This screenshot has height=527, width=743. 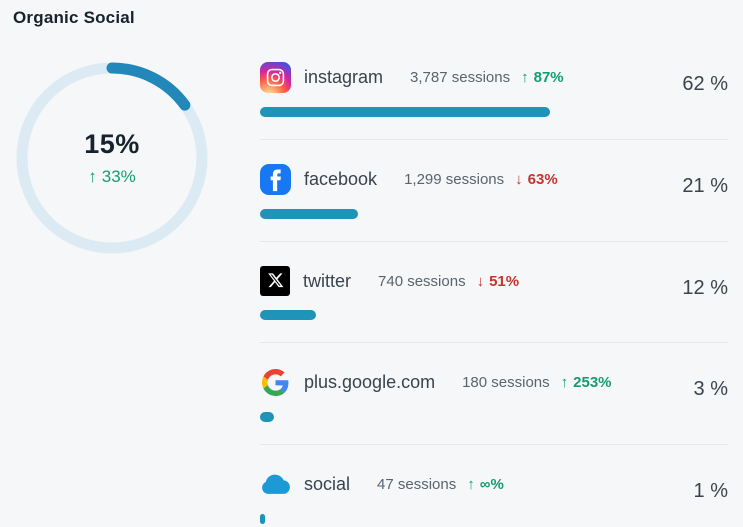 I want to click on change-indicator: ↑ 87%, so click(x=542, y=77).